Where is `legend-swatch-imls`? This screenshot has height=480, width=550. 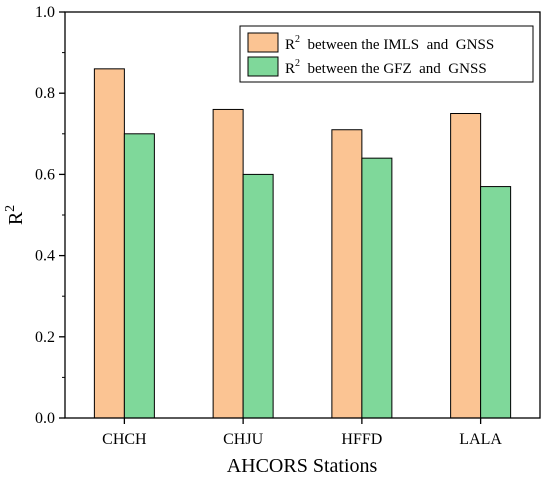
legend-swatch-imls is located at coordinates (263, 42).